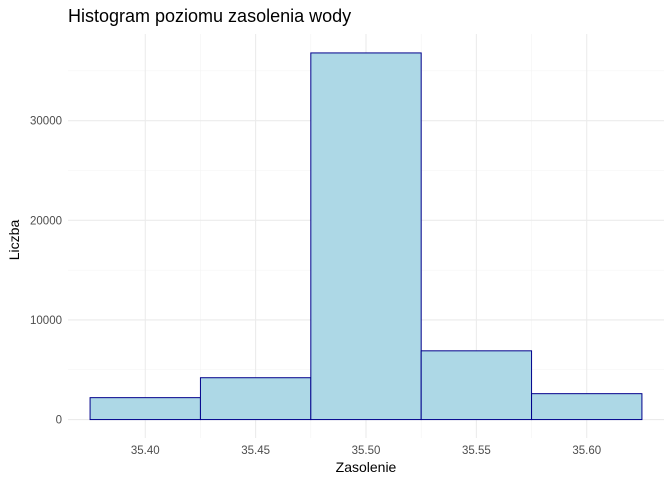 The height and width of the screenshot is (480, 672). What do you see at coordinates (476, 451) in the screenshot?
I see `x-tick-label: 35.55` at bounding box center [476, 451].